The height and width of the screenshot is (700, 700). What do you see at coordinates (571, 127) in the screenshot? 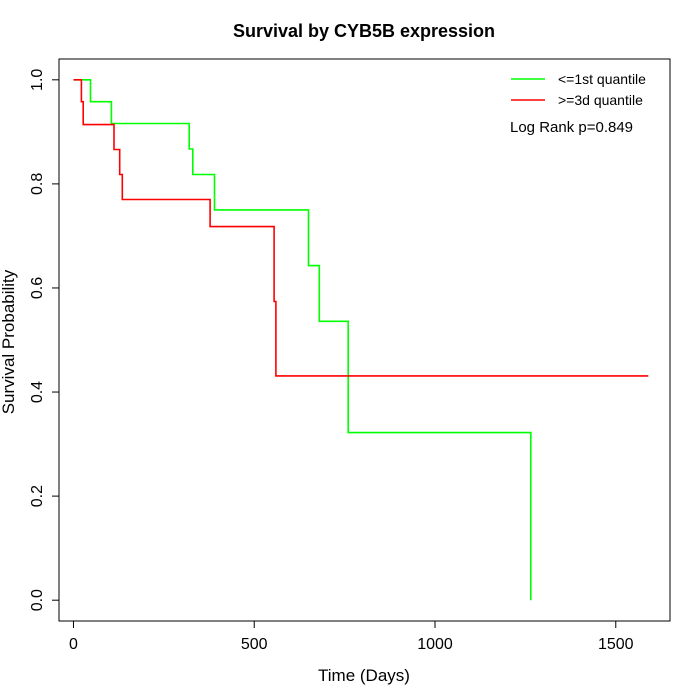
I see `log-rank-annotation: Log Rank p=0.849` at bounding box center [571, 127].